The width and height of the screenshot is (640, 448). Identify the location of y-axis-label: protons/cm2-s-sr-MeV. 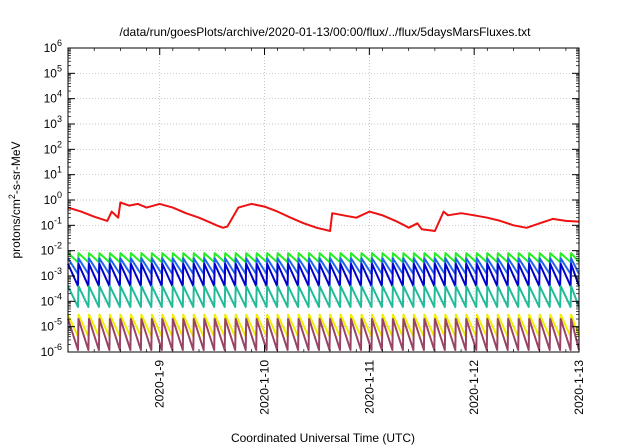
(15, 199).